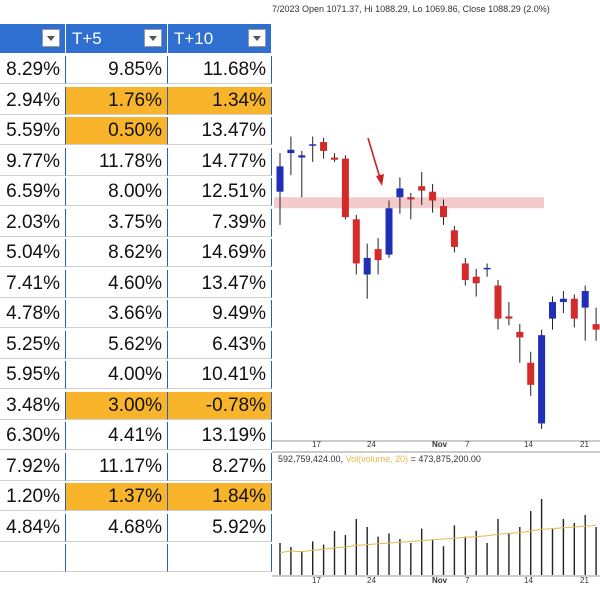 The image size is (600, 600). Describe the element at coordinates (33, 161) in the screenshot. I see `table-cell: 9.77%` at that location.